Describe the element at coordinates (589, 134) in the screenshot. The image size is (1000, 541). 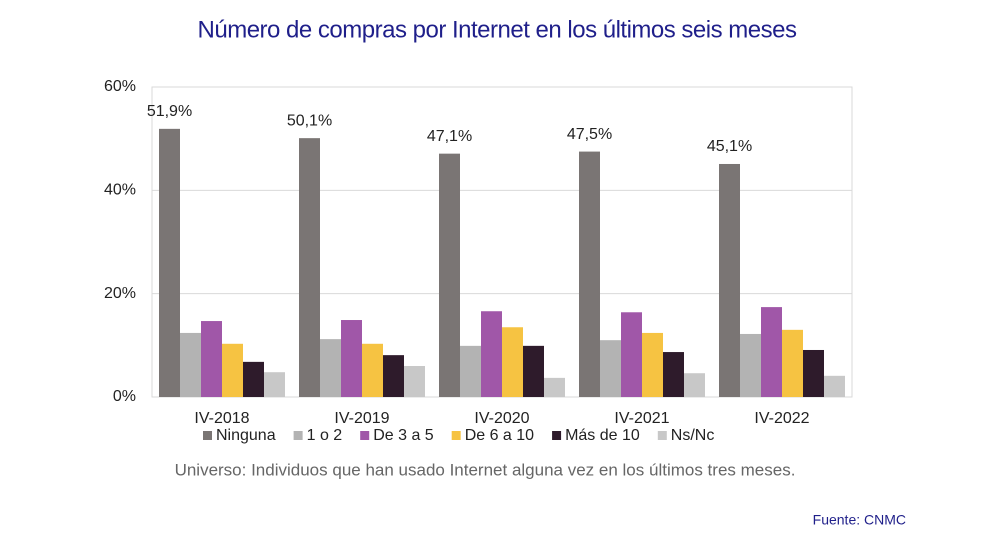
I see `value-label: 47,5%` at that location.